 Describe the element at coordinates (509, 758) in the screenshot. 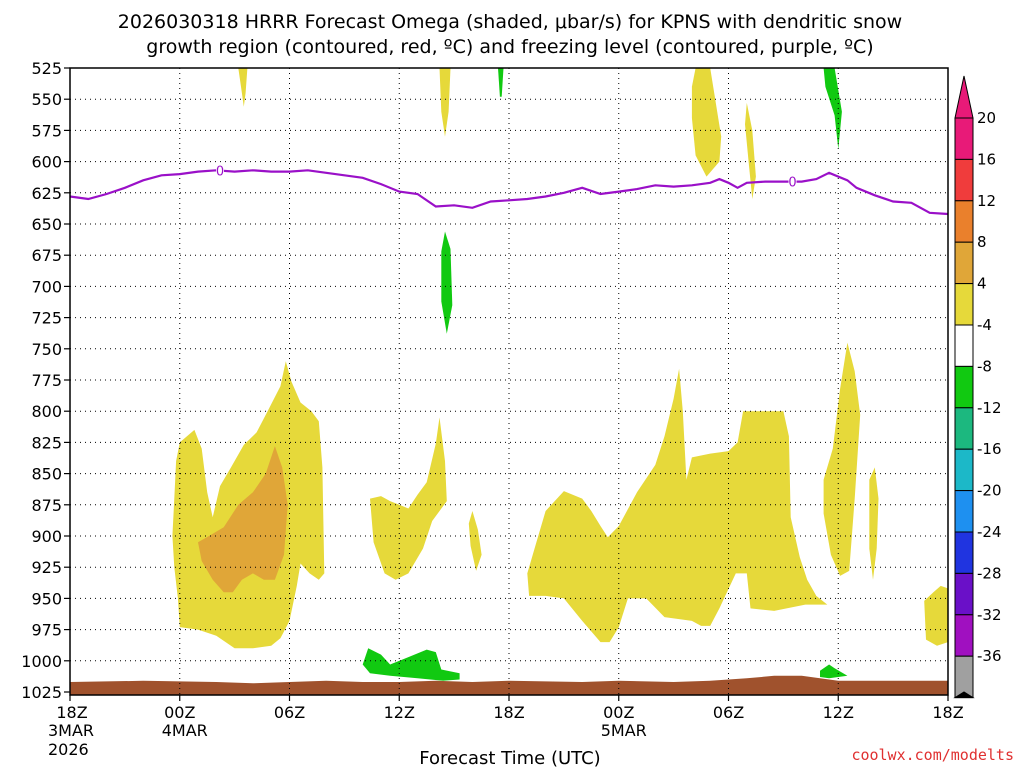

I see `x-axis-title: Forecast Time (UTC)` at that location.